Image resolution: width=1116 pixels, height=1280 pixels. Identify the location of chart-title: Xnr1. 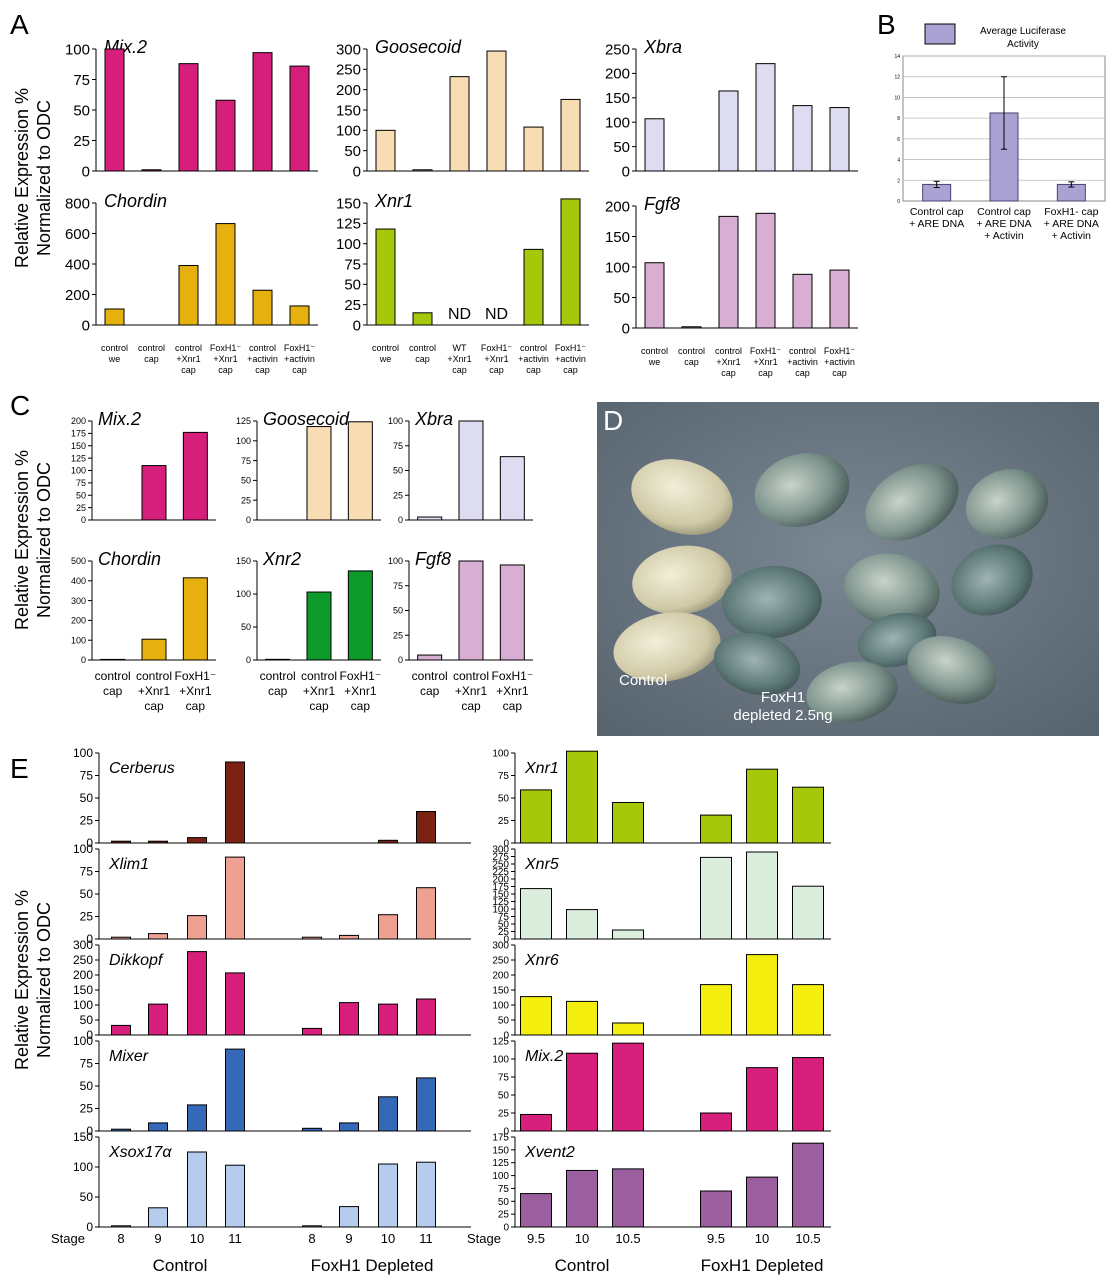
(541, 768).